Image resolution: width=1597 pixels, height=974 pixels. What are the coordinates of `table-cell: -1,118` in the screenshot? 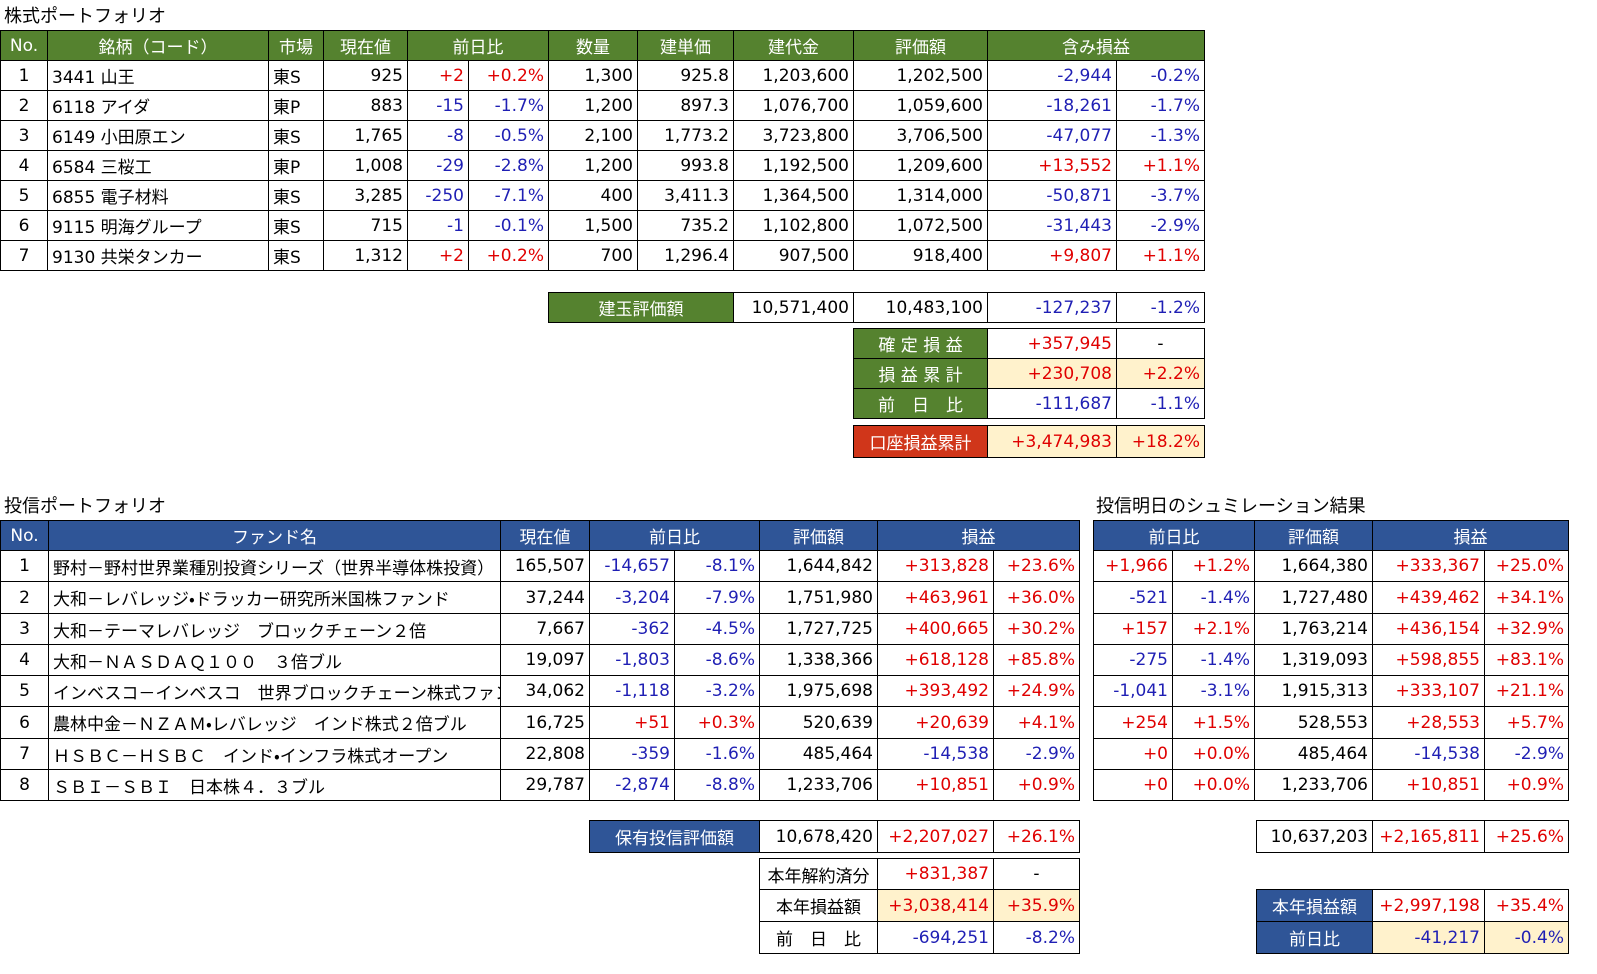 It's located at (632, 691).